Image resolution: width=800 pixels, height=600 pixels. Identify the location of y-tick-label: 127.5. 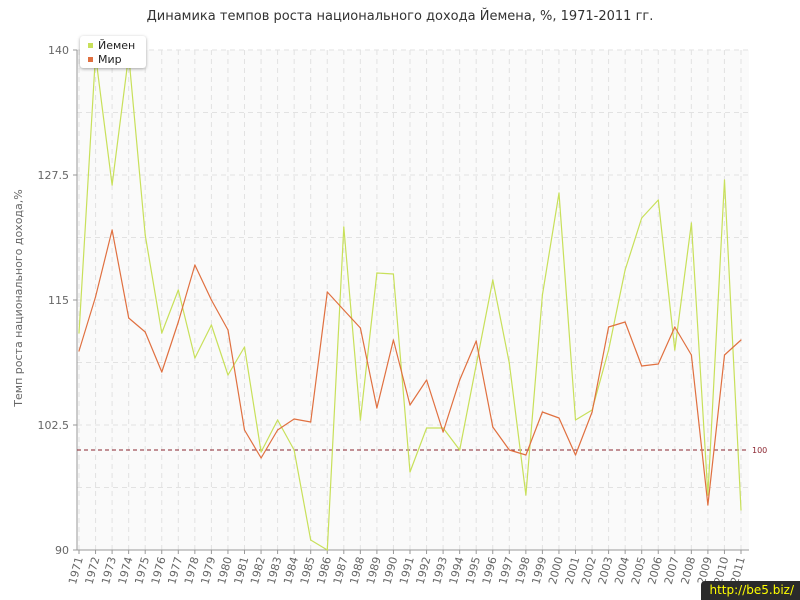
(54, 175).